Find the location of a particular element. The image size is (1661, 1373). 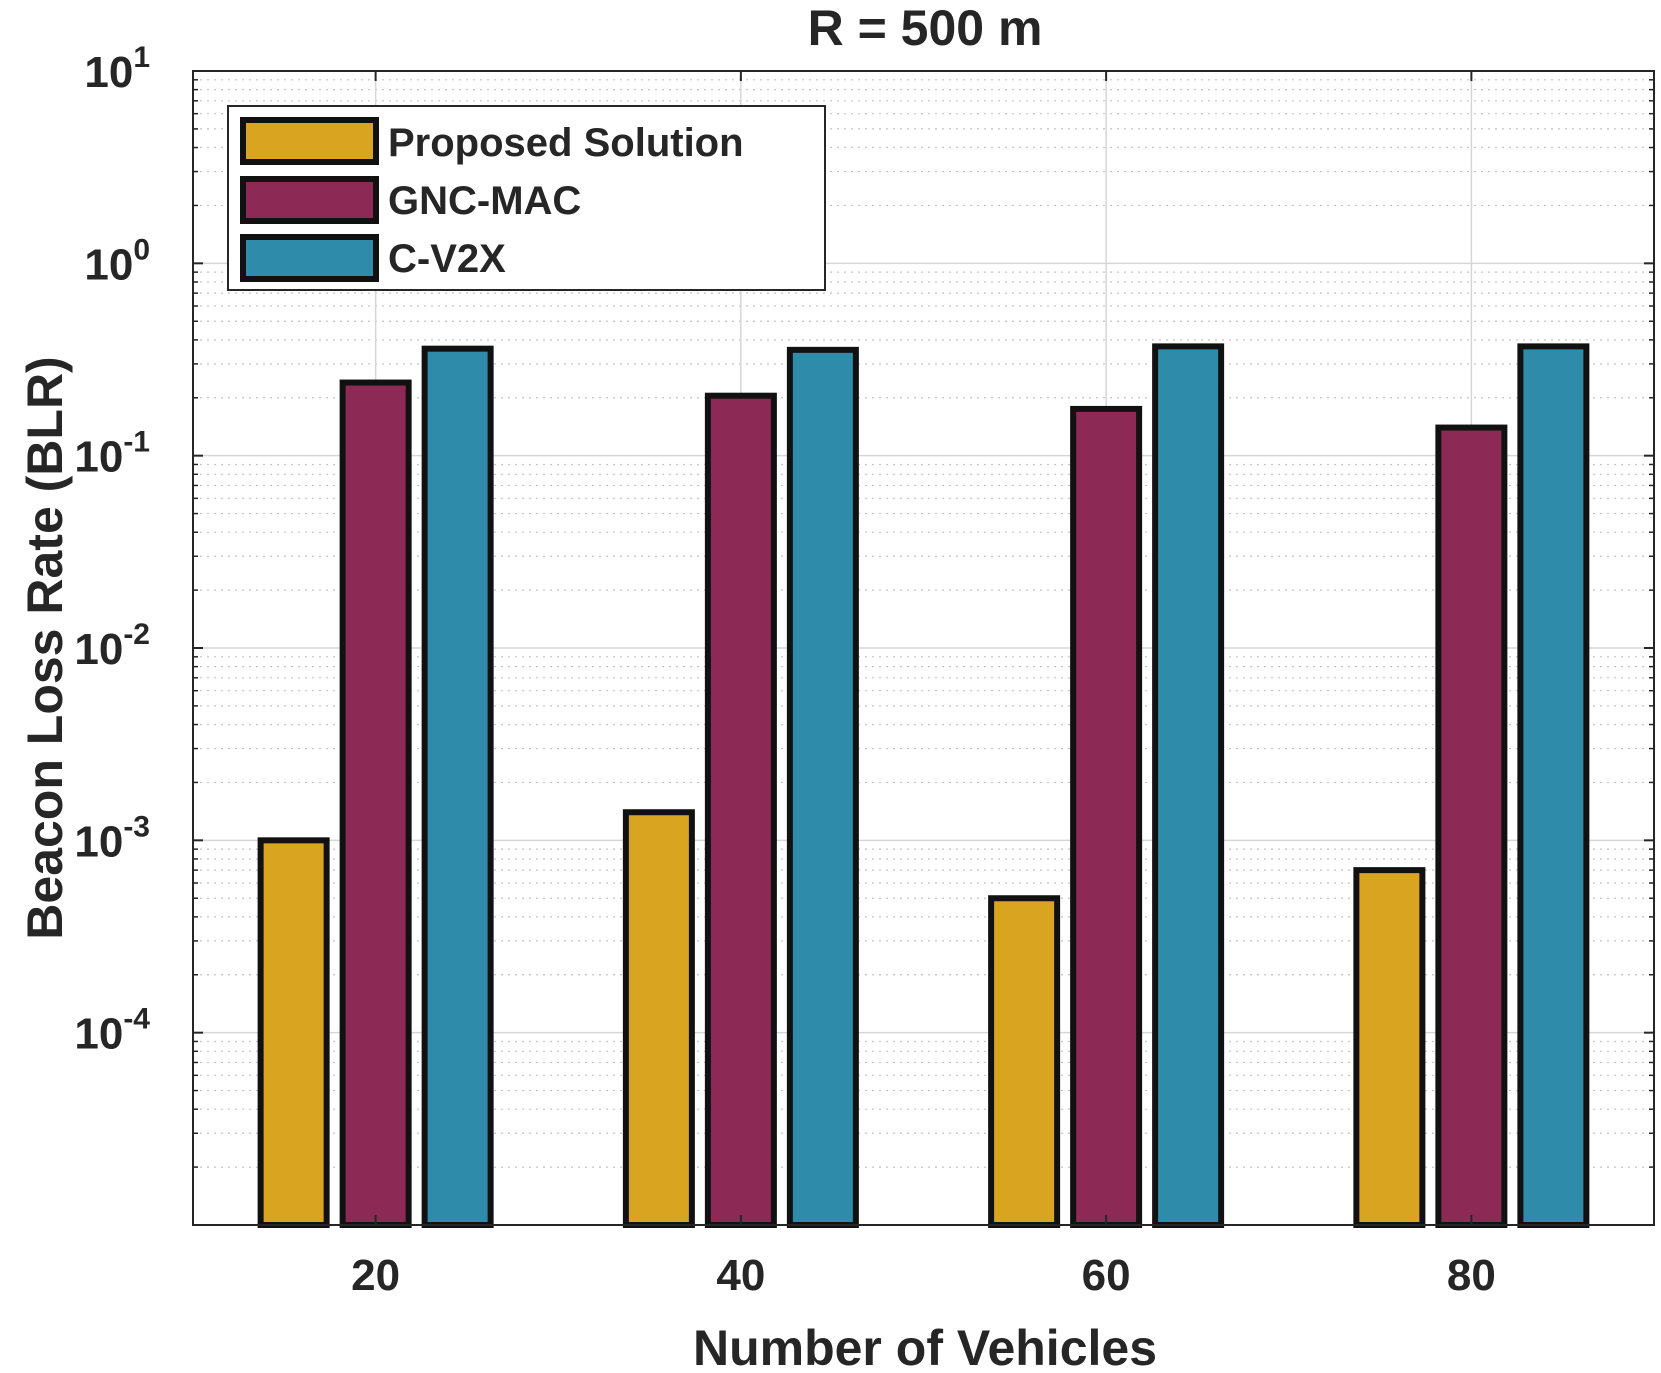

x-tick-label: 60 is located at coordinates (1106, 1275).